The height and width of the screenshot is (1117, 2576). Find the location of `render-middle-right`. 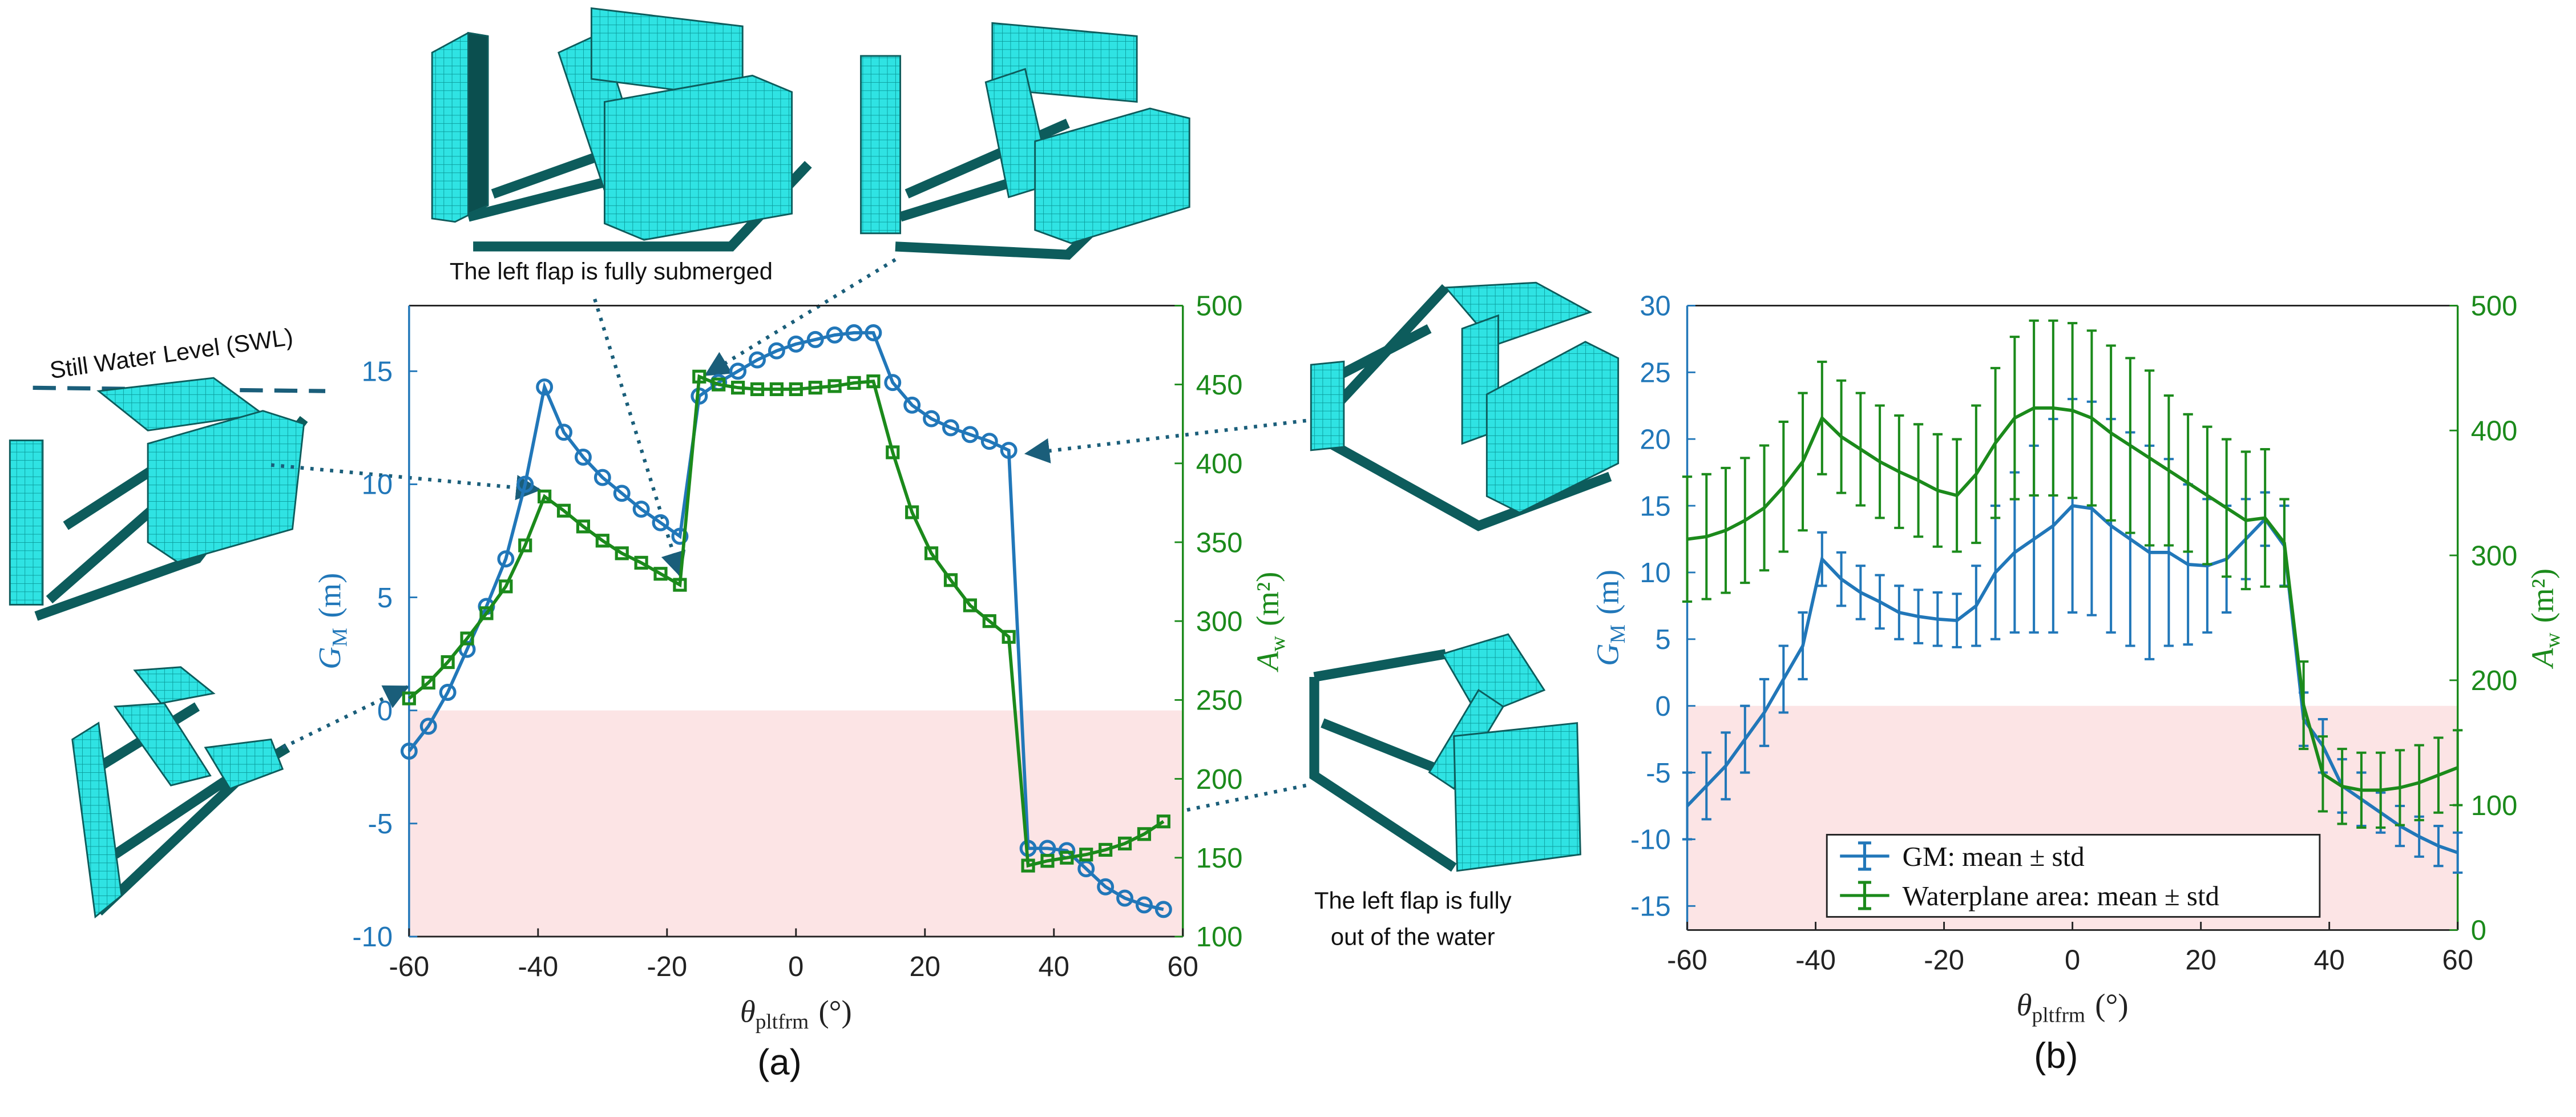

render-middle-right is located at coordinates (1465, 406).